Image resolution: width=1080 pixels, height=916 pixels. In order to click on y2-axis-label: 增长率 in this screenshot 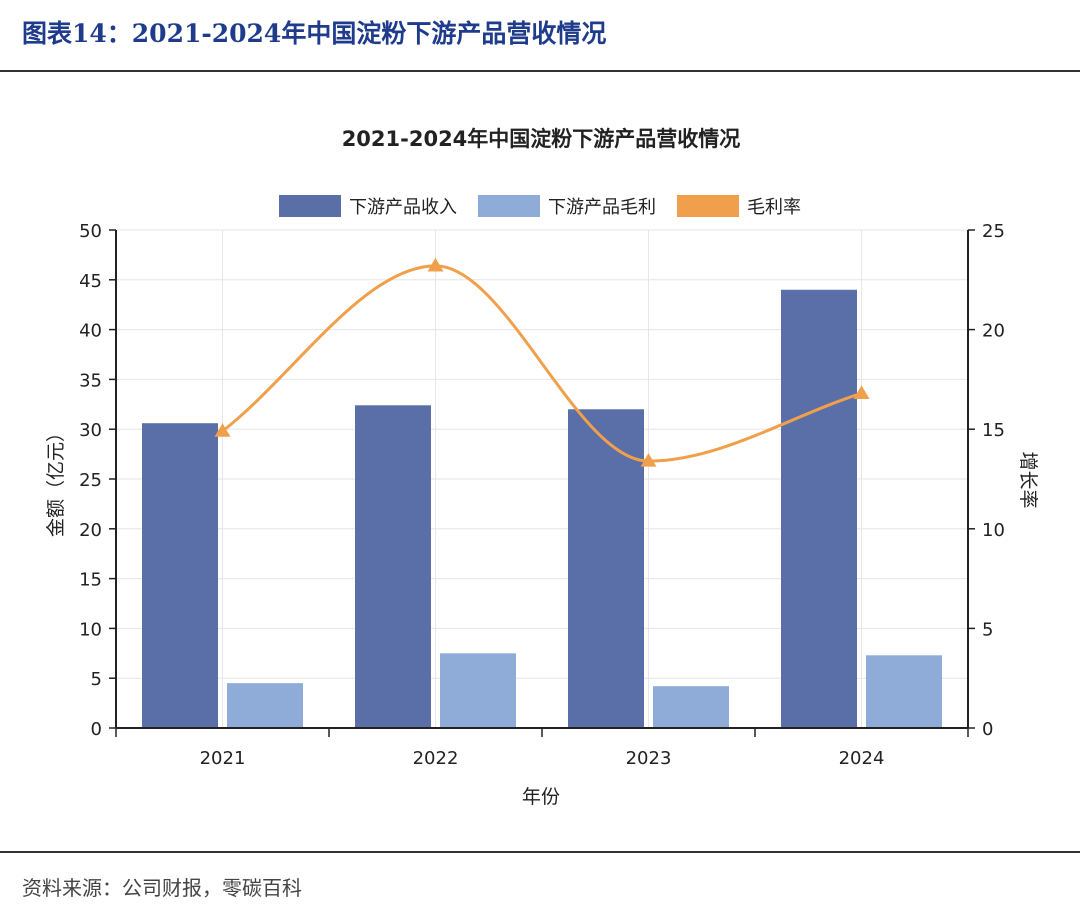, I will do `click(1028, 479)`.